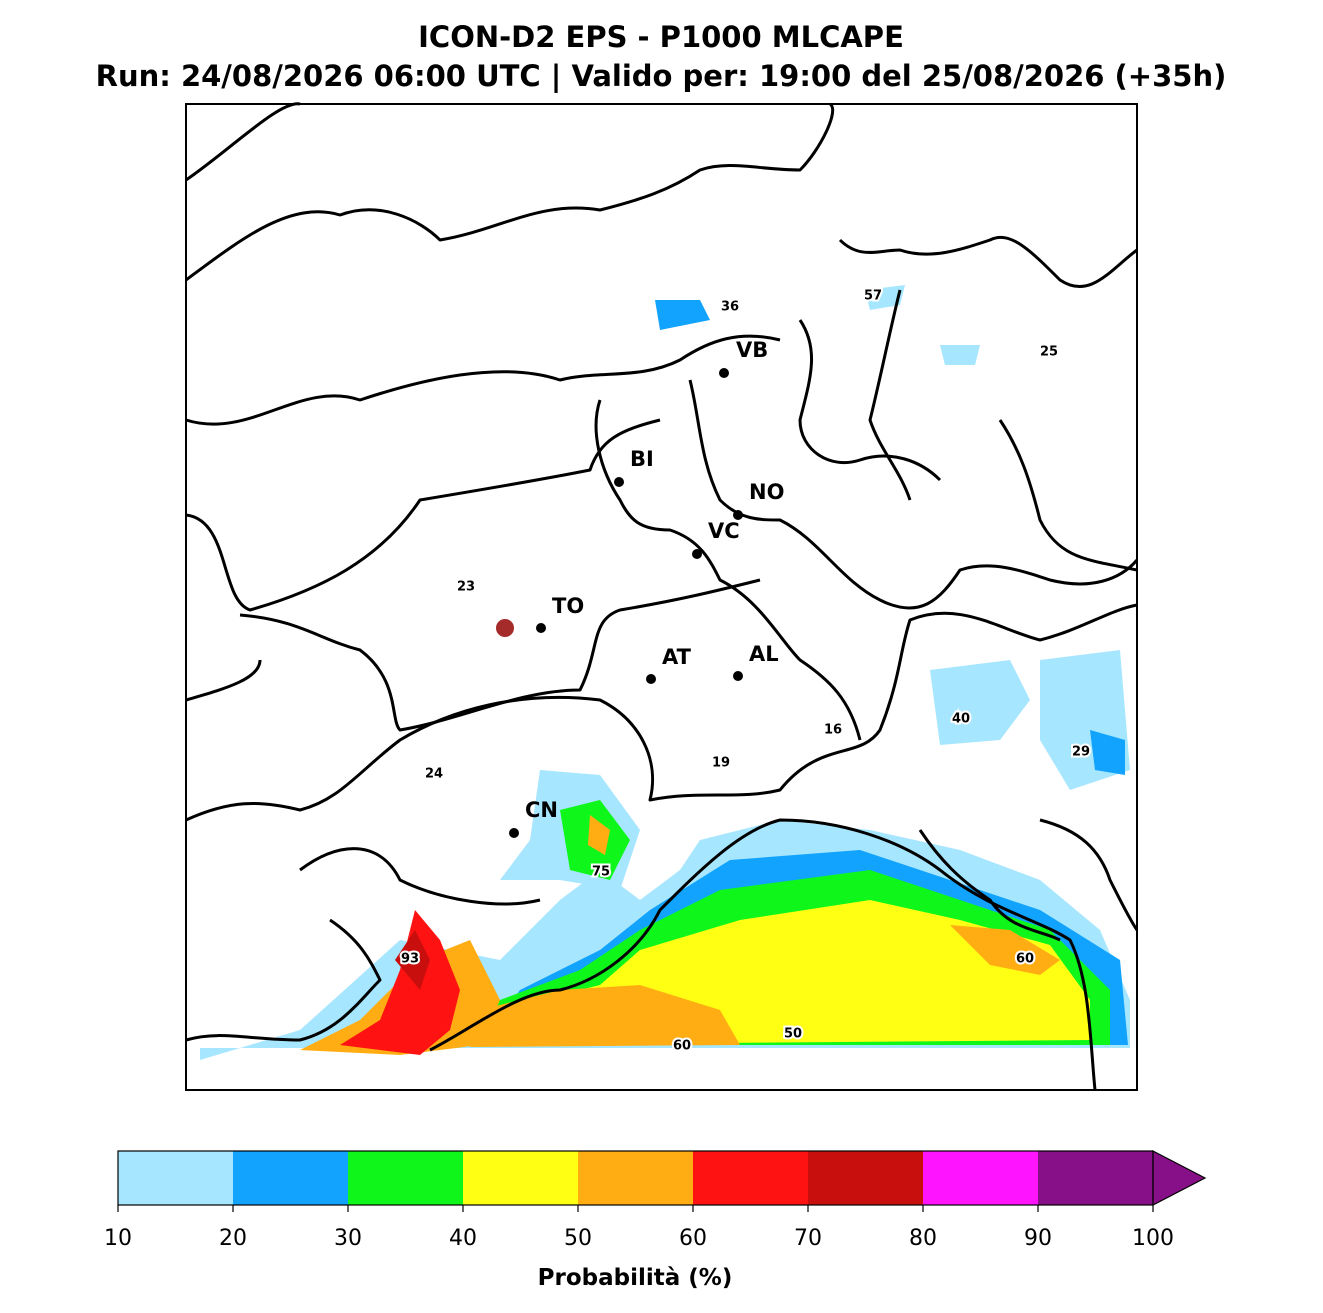 The image size is (1323, 1313). Describe the element at coordinates (642, 459) in the screenshot. I see `city-label: BI` at that location.